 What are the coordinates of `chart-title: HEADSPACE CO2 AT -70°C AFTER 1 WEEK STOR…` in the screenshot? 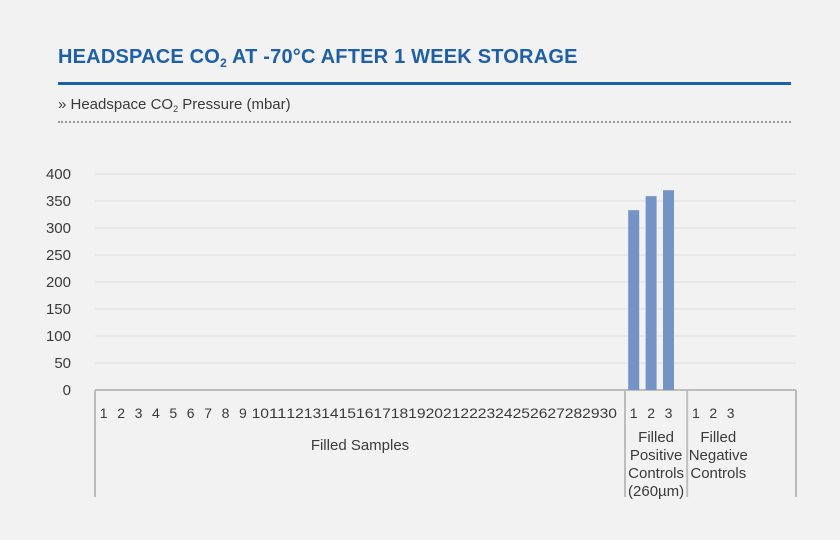 It's located at (318, 58).